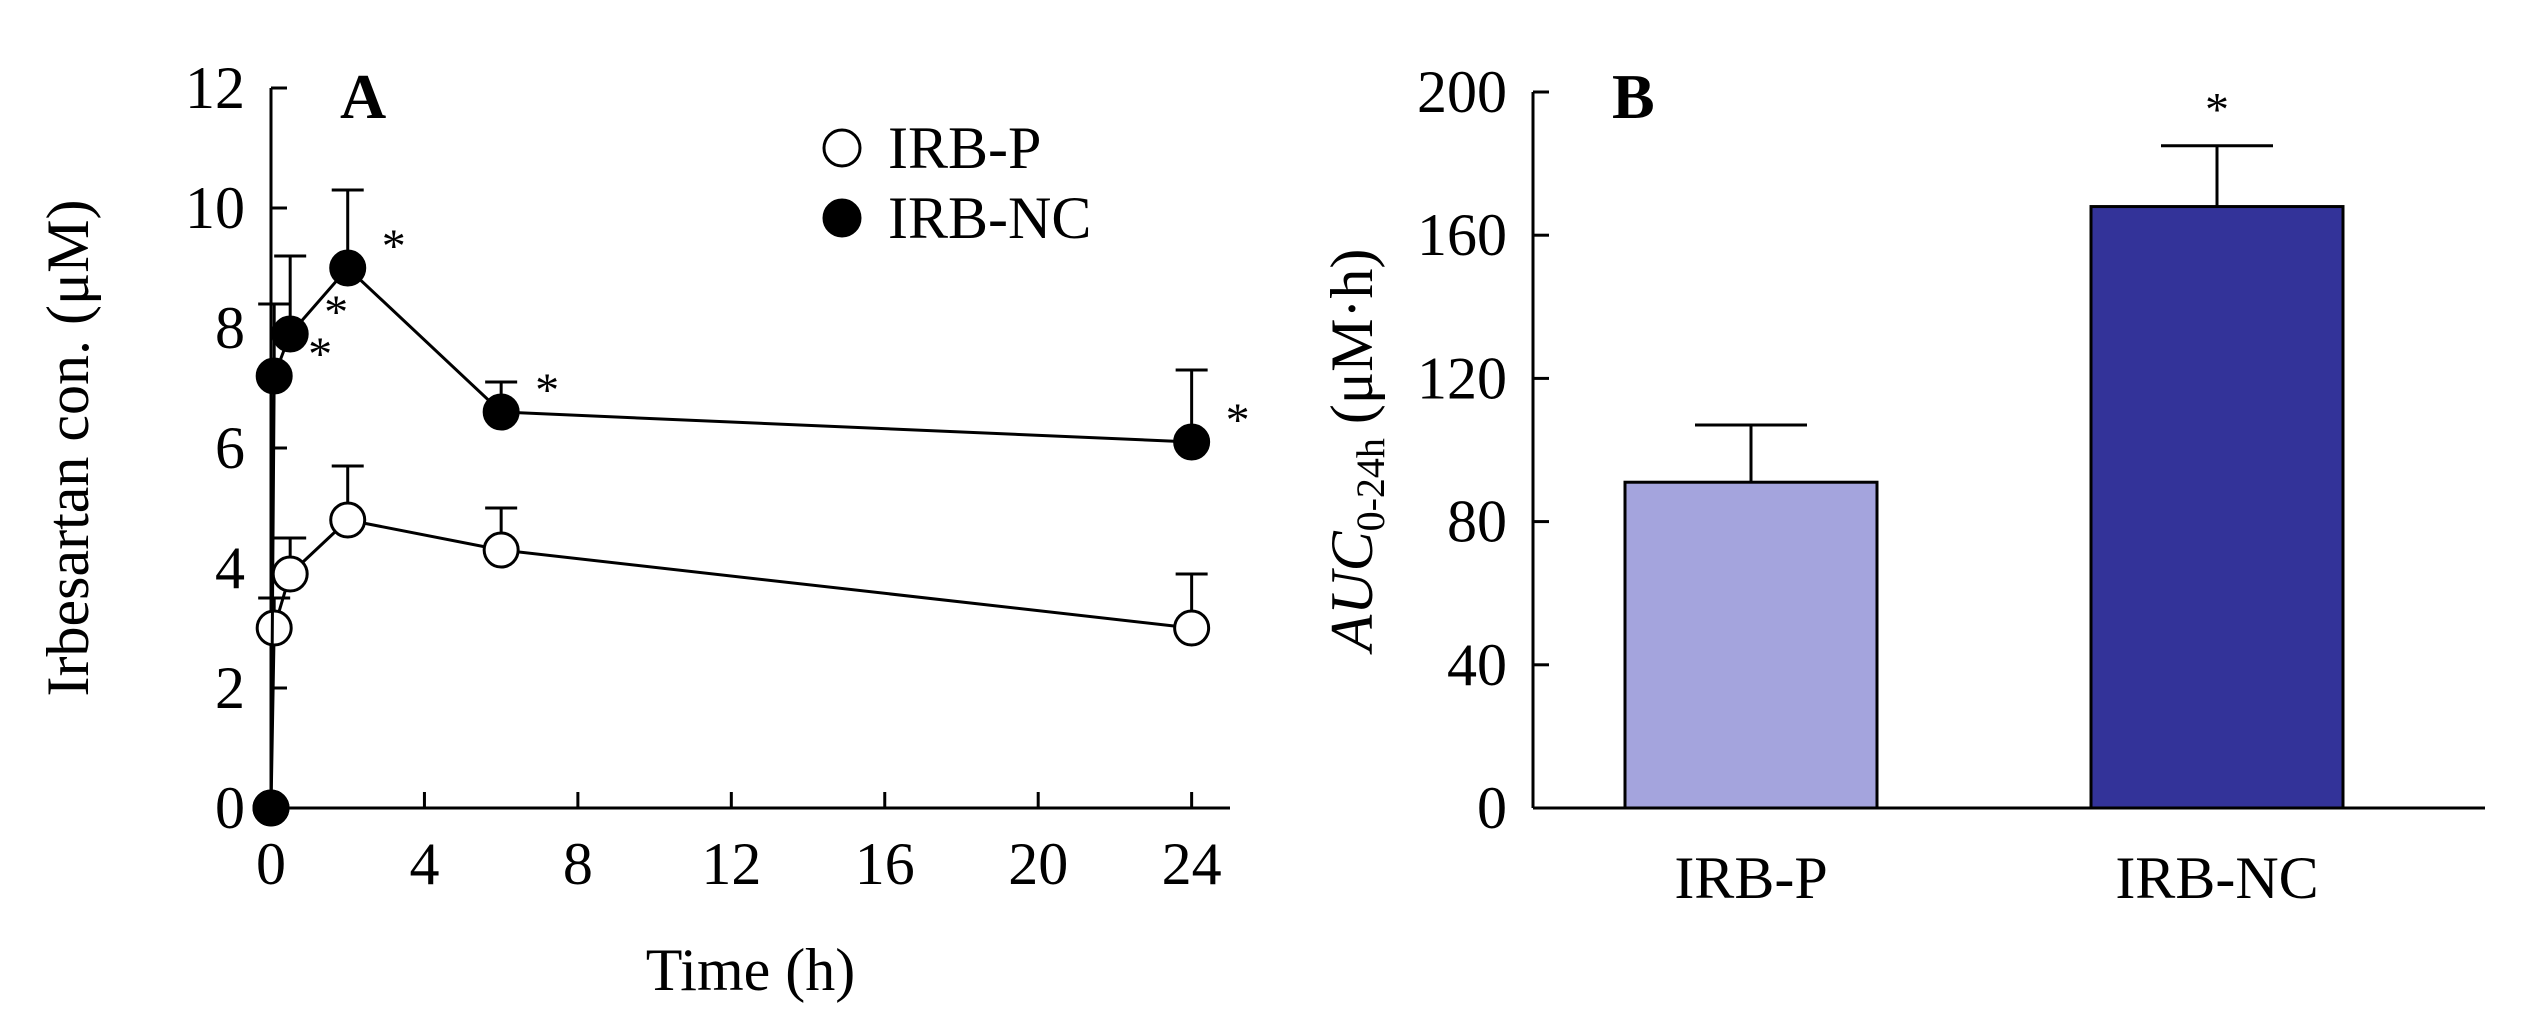 The height and width of the screenshot is (1020, 2525). Describe the element at coordinates (1477, 522) in the screenshot. I see `y-tick-label: 80` at that location.